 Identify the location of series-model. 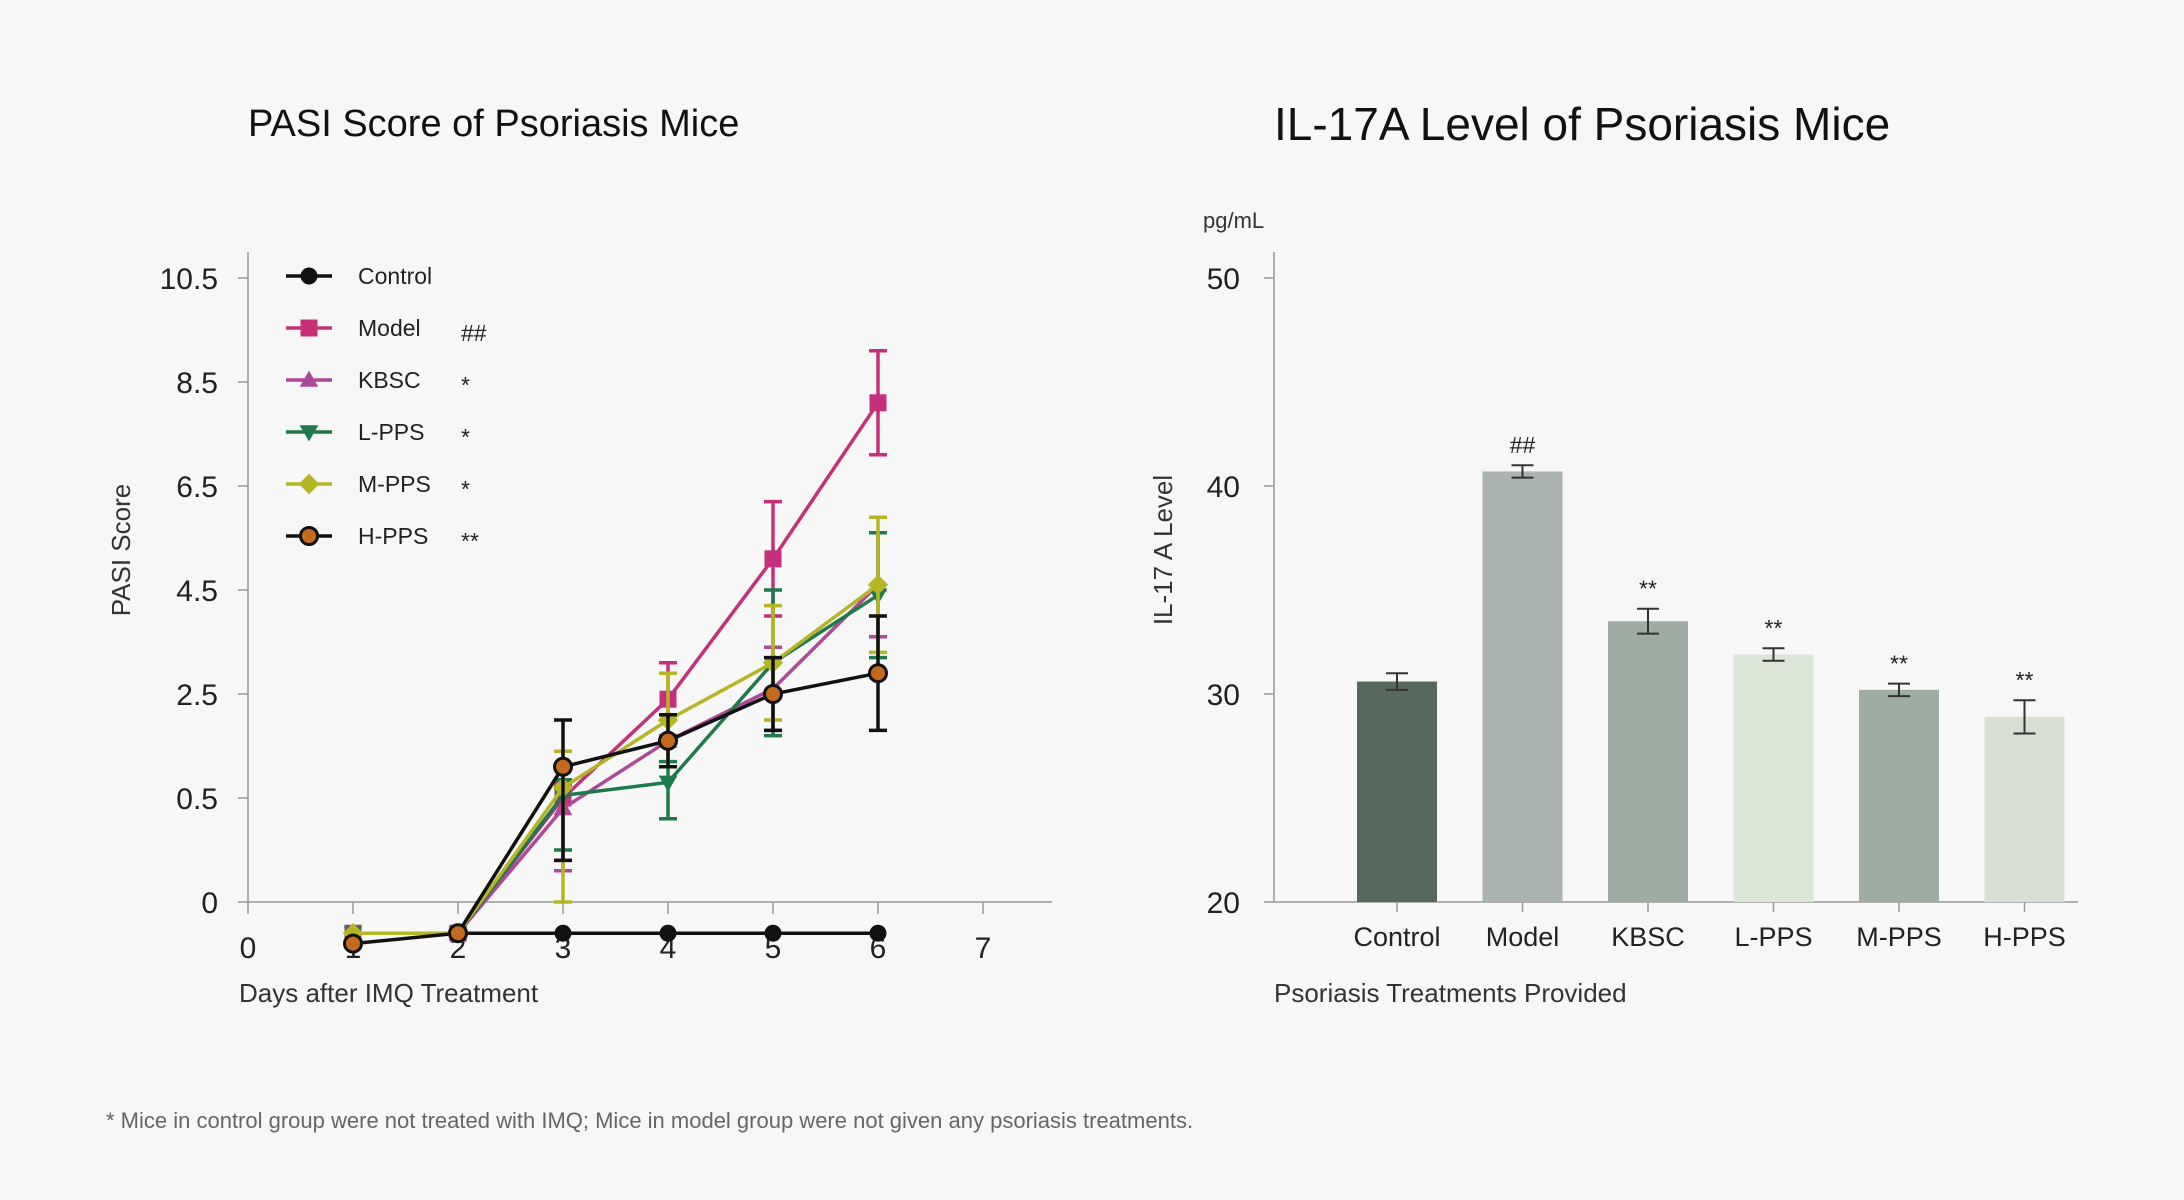
(615, 645).